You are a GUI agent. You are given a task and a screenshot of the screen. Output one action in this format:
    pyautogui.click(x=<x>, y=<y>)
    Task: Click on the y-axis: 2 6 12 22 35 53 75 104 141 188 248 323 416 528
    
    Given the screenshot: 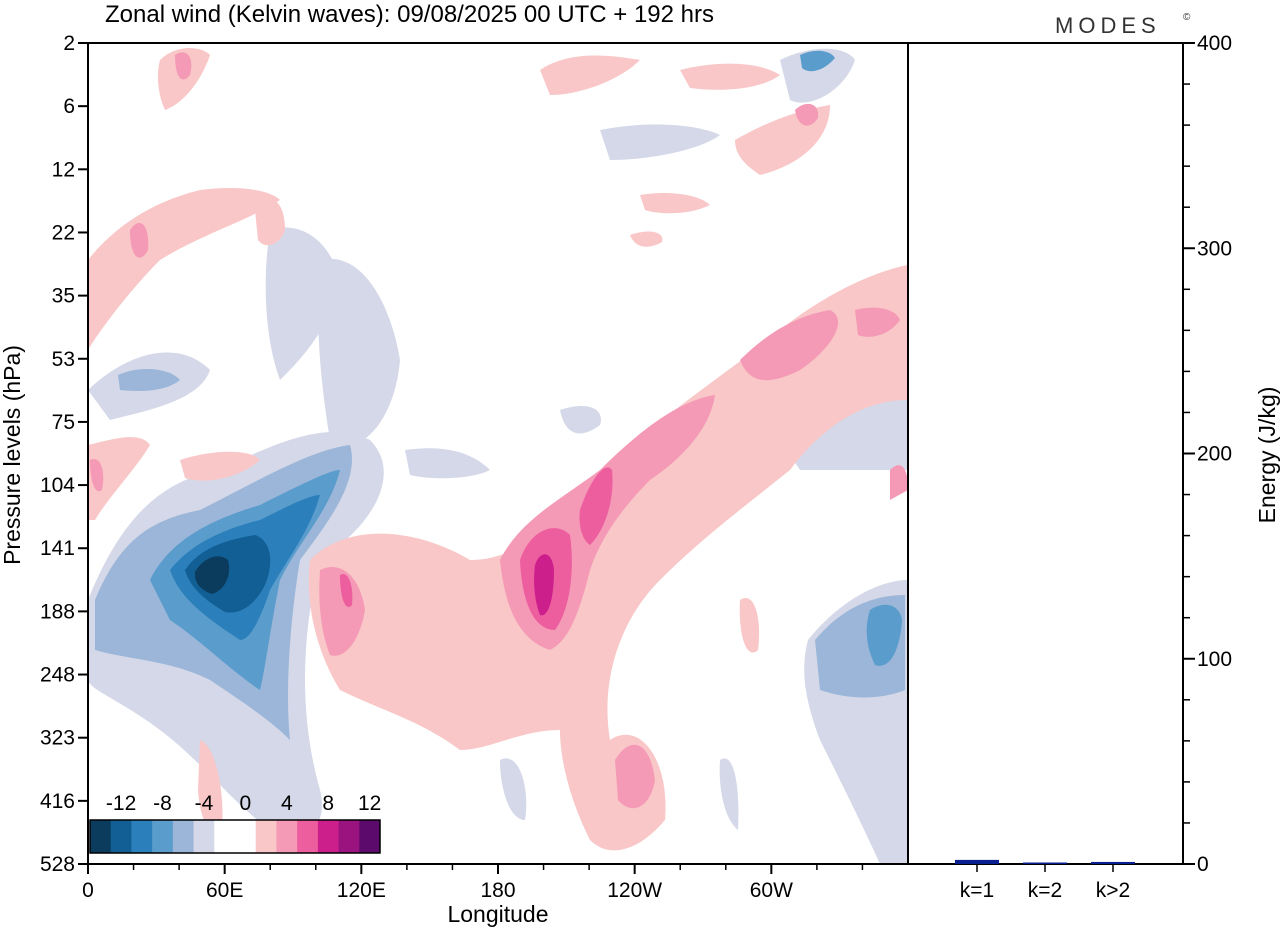 What is the action you would take?
    pyautogui.click(x=64, y=454)
    